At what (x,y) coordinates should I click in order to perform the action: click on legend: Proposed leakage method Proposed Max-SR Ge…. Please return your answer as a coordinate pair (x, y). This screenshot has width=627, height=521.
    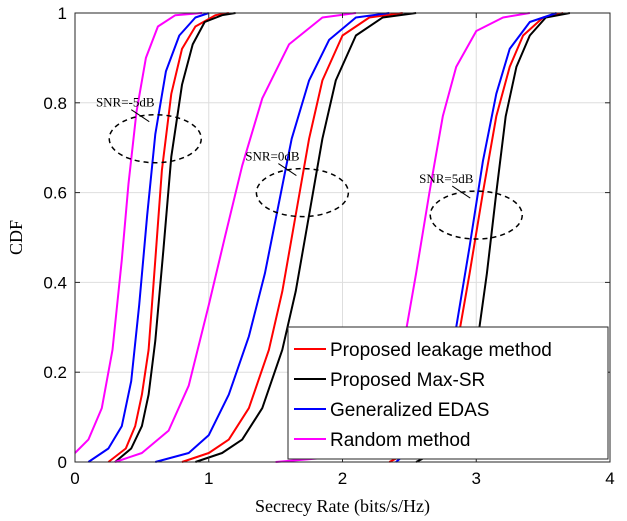
    Looking at the image, I should click on (448, 393).